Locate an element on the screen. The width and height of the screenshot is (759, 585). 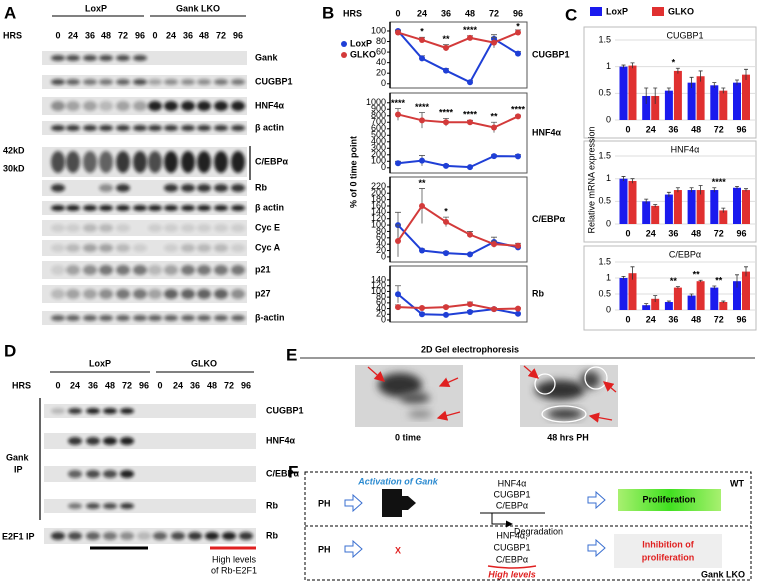
lane-label: 72 is located at coordinates (229, 385).